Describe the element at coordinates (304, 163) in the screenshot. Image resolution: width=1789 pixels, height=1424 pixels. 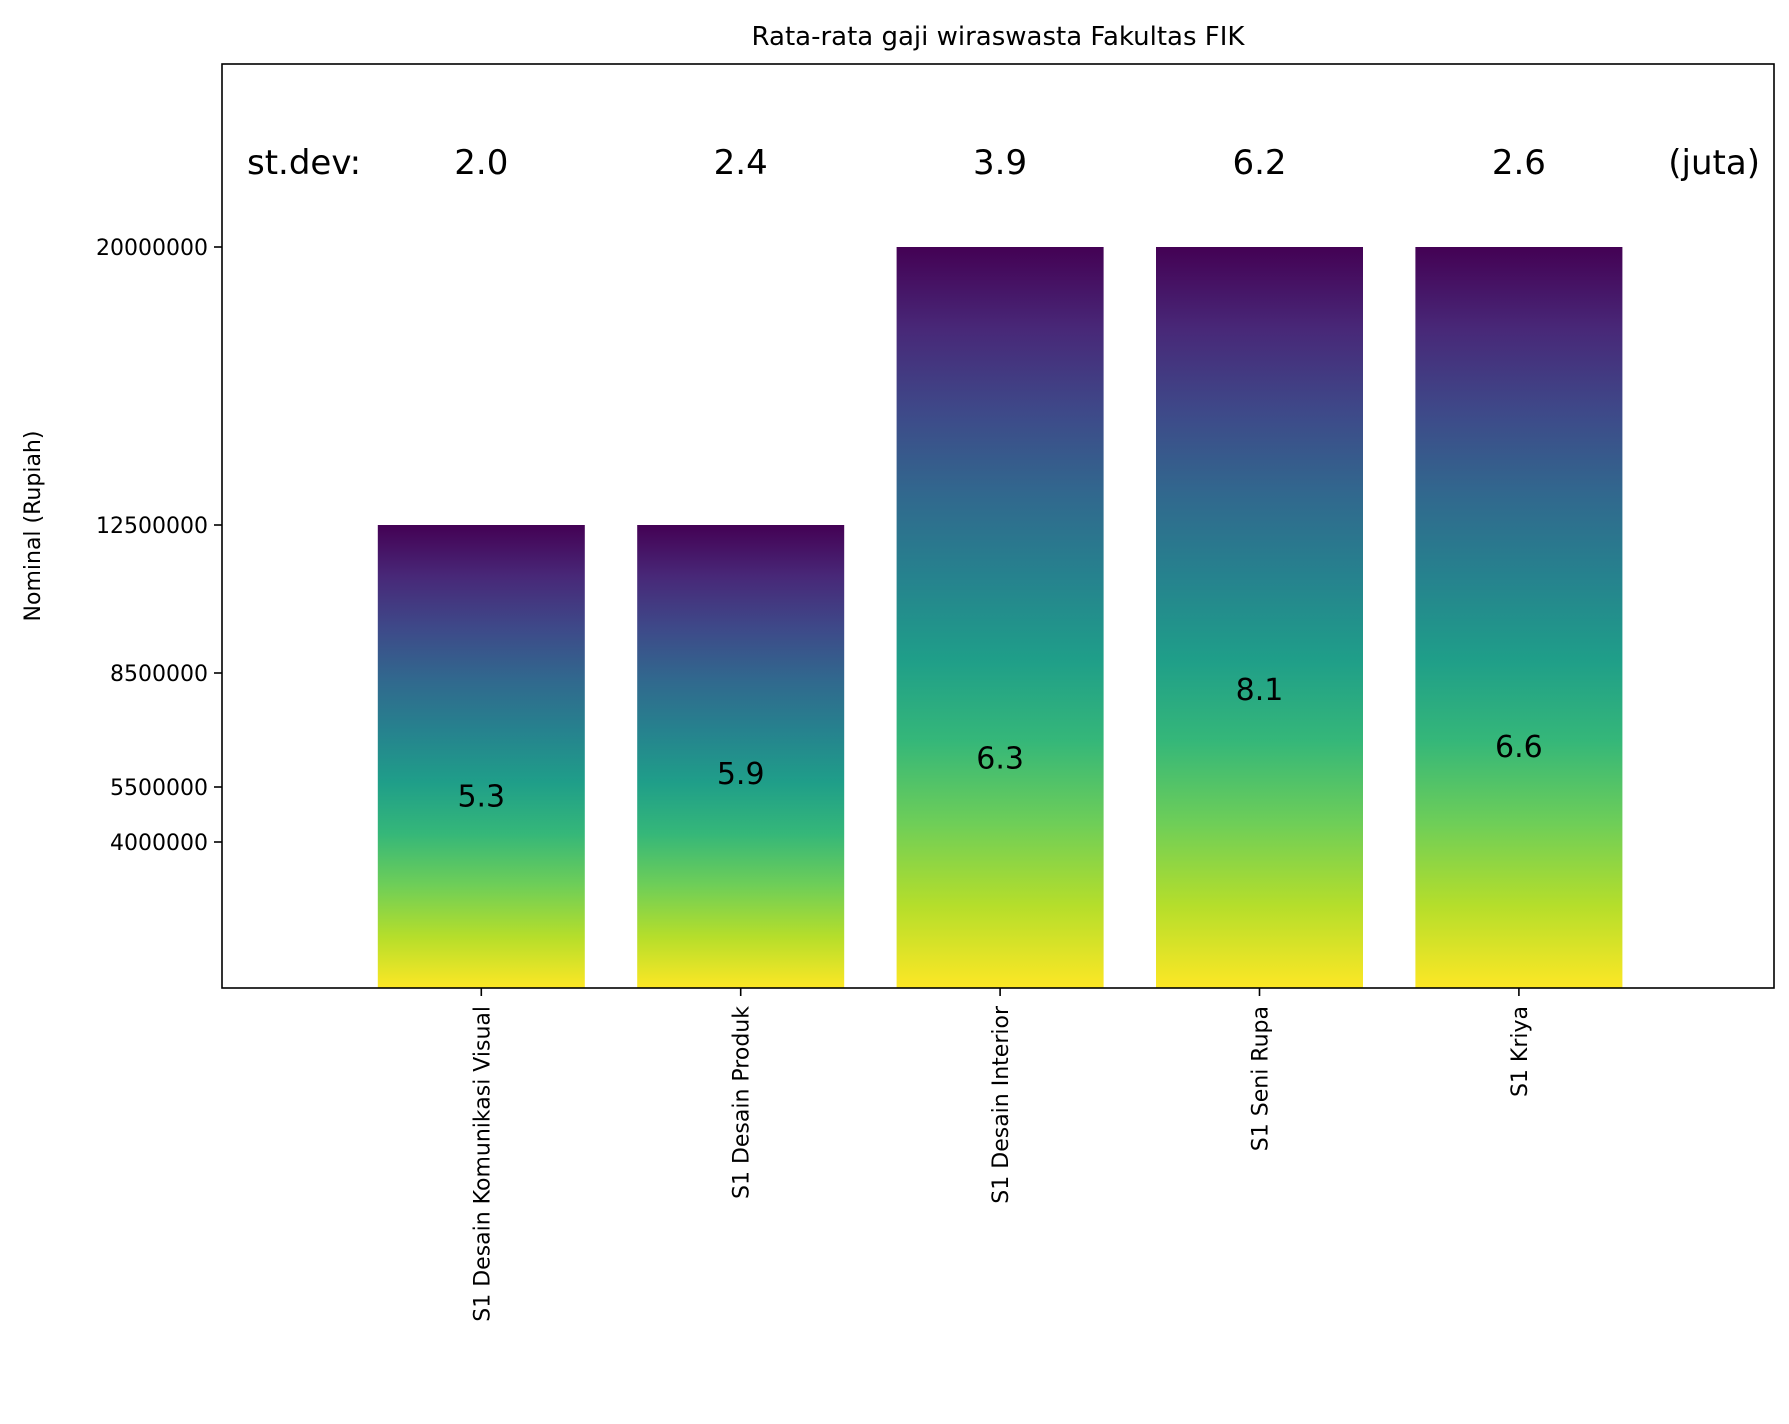
I see `stdev-label: st.dev:` at that location.